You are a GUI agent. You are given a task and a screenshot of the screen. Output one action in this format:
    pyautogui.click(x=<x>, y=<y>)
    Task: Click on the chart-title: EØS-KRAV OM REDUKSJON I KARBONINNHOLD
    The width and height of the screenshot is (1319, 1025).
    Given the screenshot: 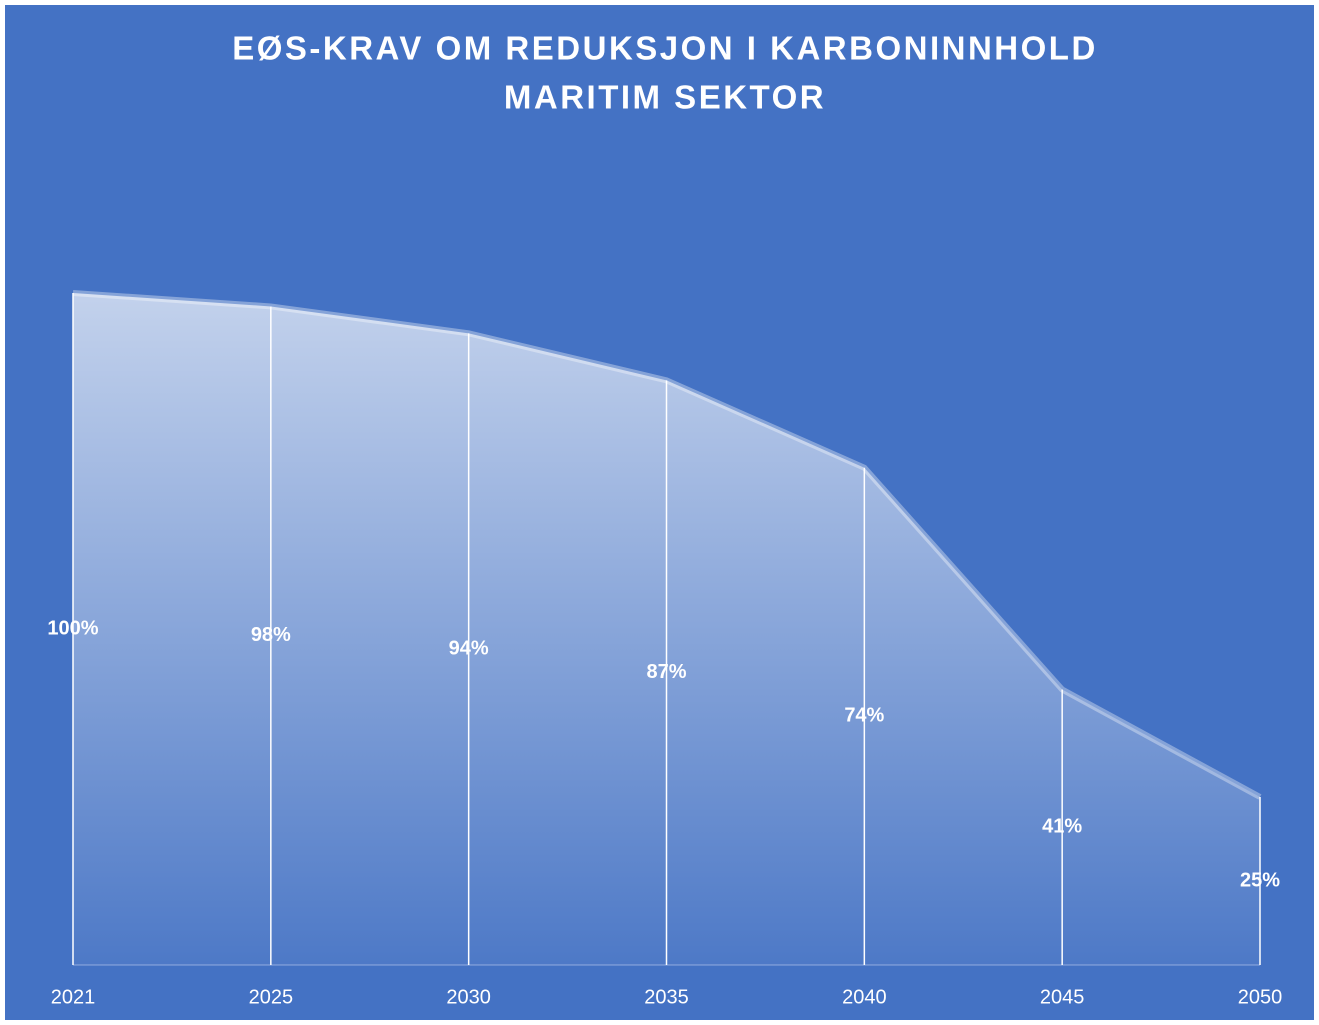 What is the action you would take?
    pyautogui.click(x=665, y=48)
    